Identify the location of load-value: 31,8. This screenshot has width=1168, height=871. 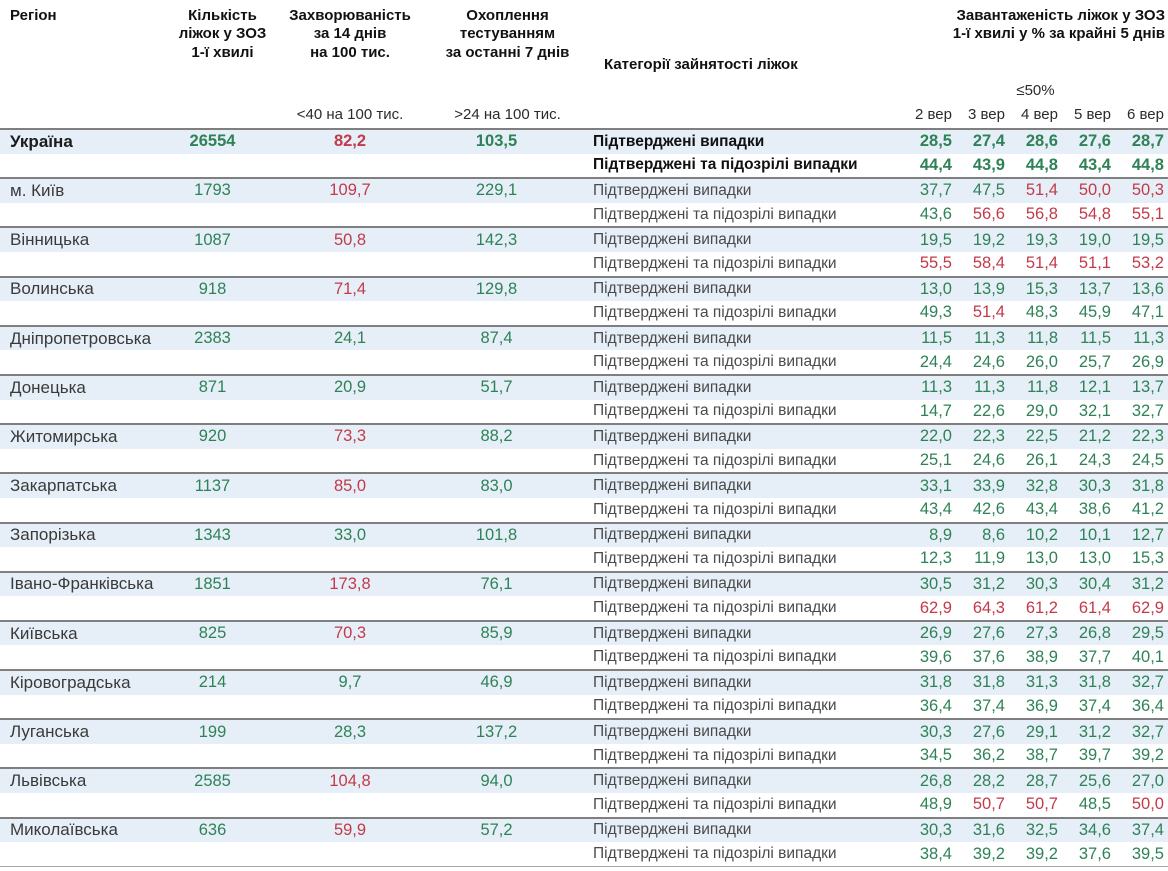
(988, 682).